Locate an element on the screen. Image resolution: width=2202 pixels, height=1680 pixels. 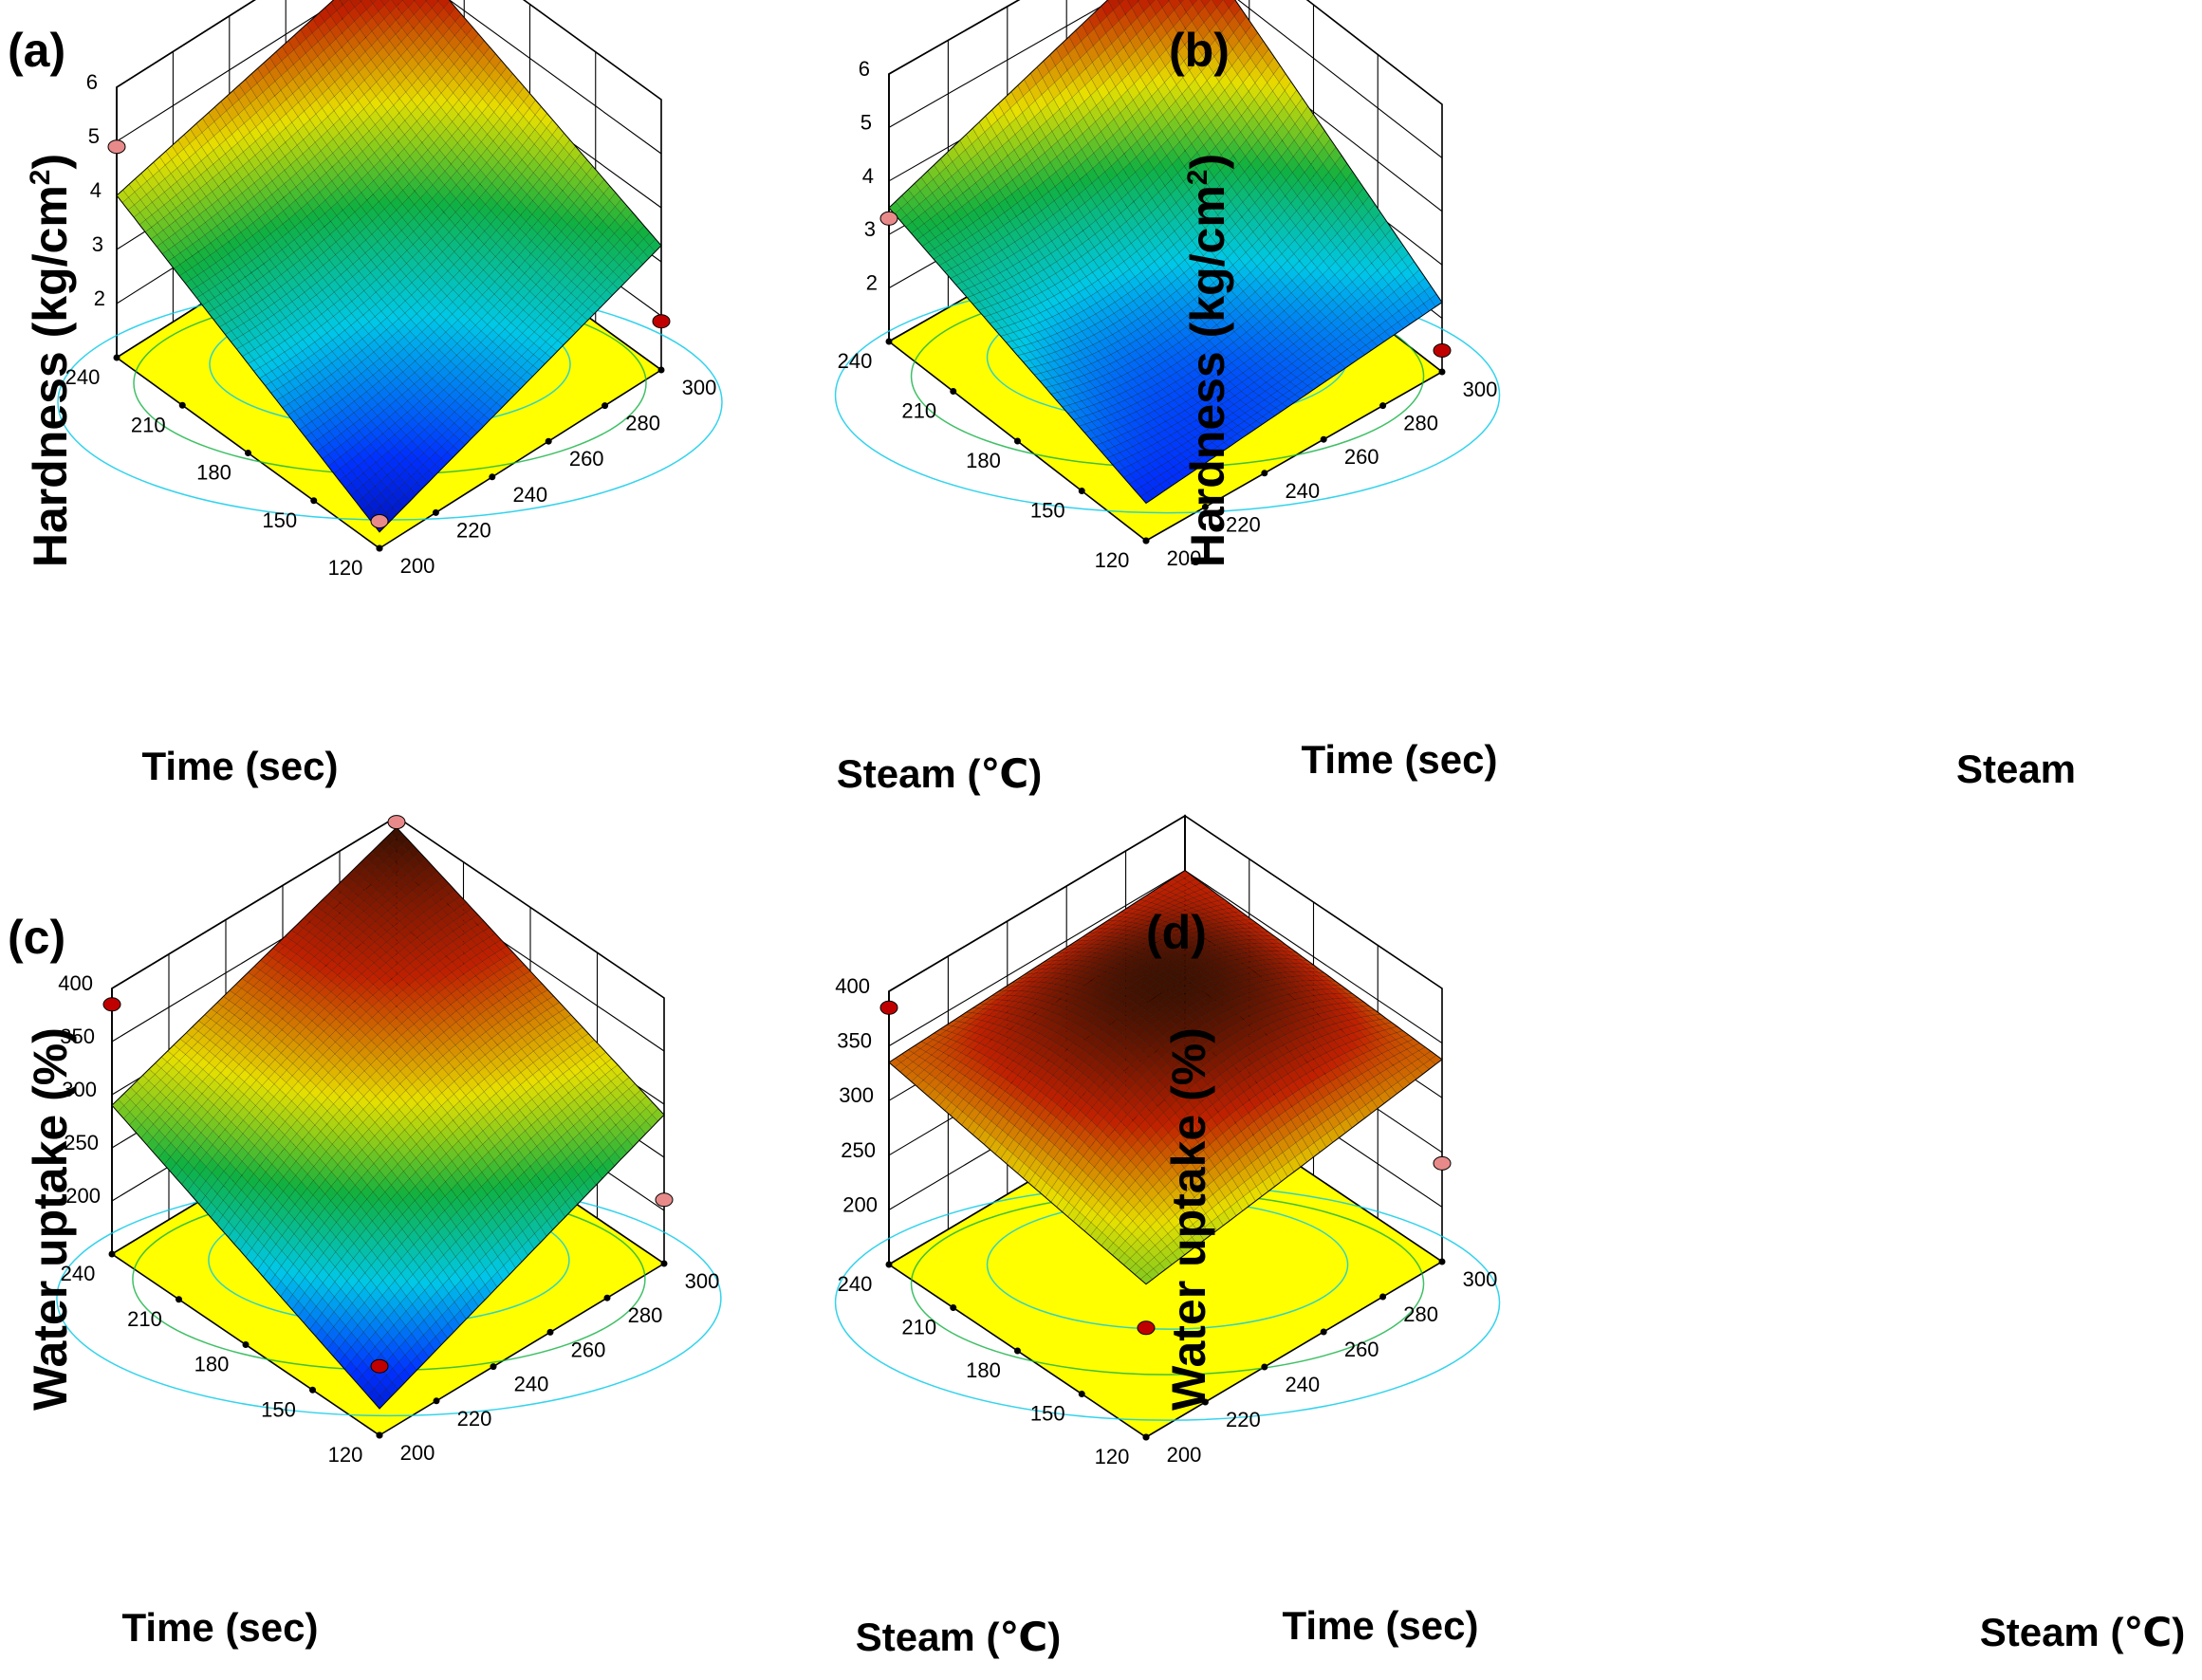
x-tick-label: 200 is located at coordinates (417, 566).